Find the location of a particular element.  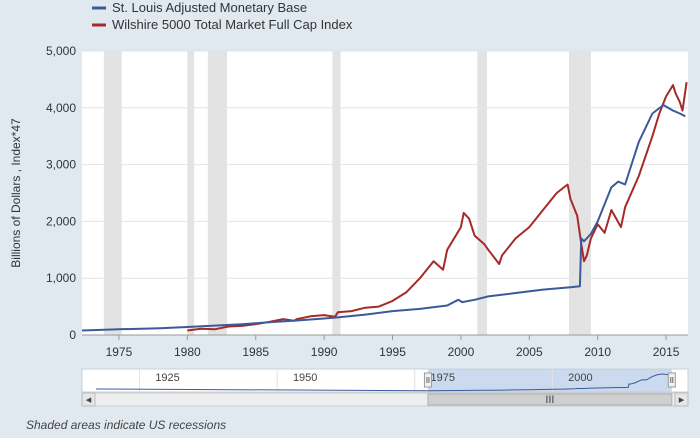

navigator: 1925 1950 1975 2000 is located at coordinates (385, 380).